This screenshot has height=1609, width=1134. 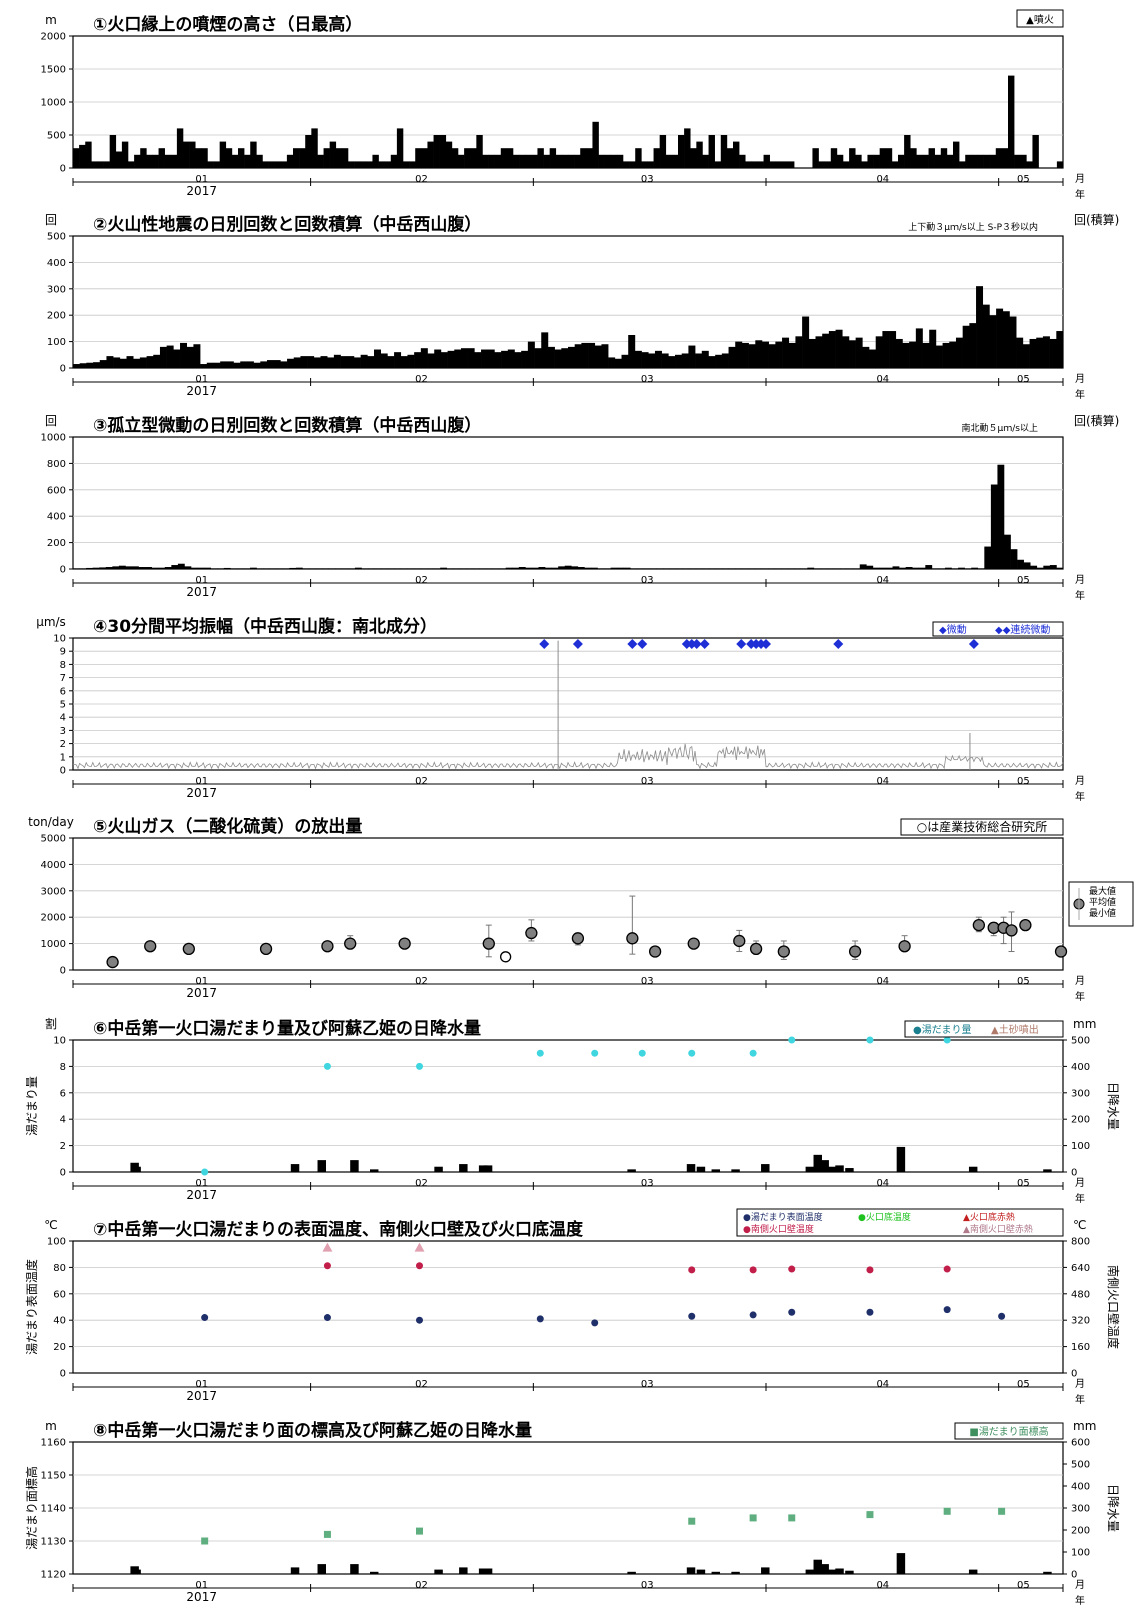 I want to click on y-unit-label: ton/day, so click(x=51, y=822).